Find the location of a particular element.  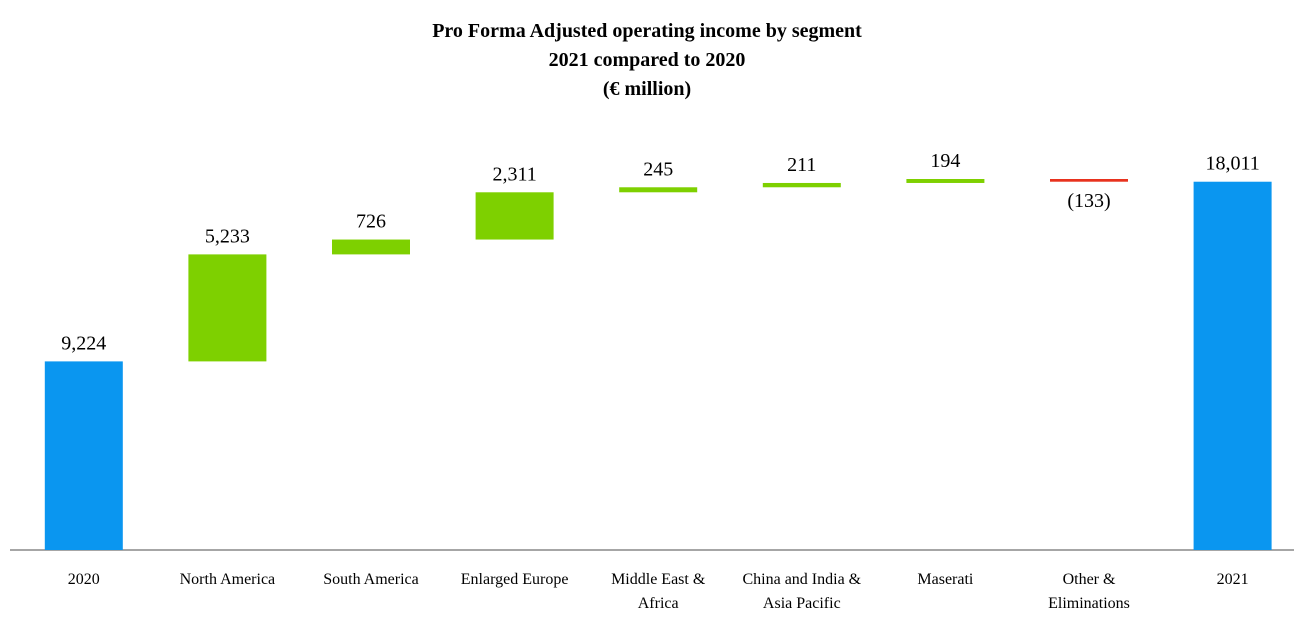

x-tick-label: South America is located at coordinates (371, 579).